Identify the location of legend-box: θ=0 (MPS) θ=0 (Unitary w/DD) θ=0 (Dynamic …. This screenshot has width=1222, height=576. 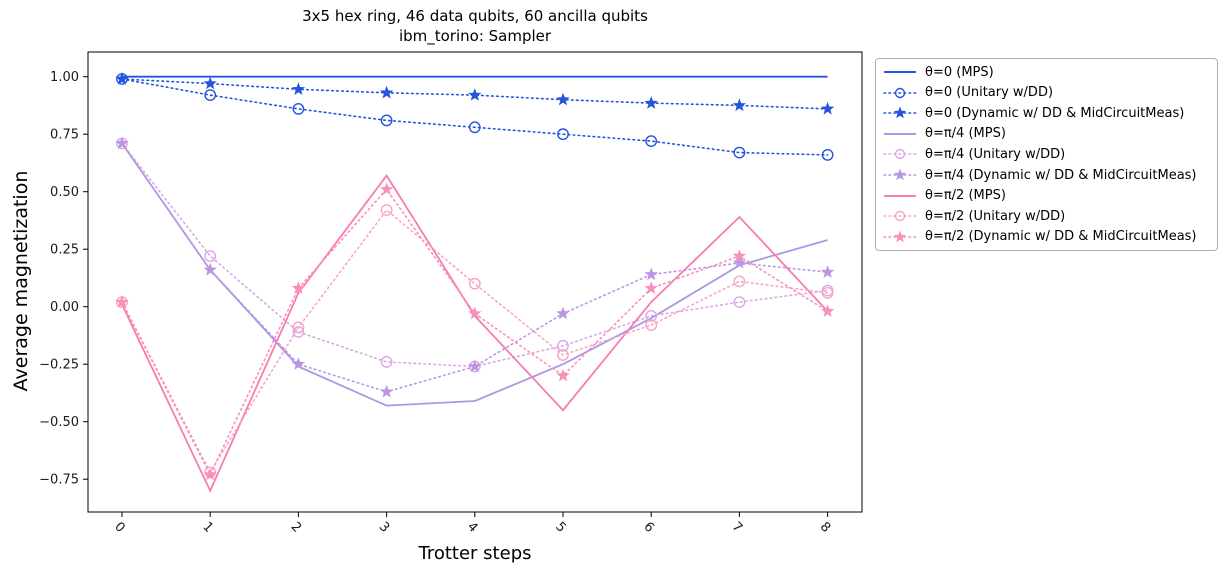
(1046, 154).